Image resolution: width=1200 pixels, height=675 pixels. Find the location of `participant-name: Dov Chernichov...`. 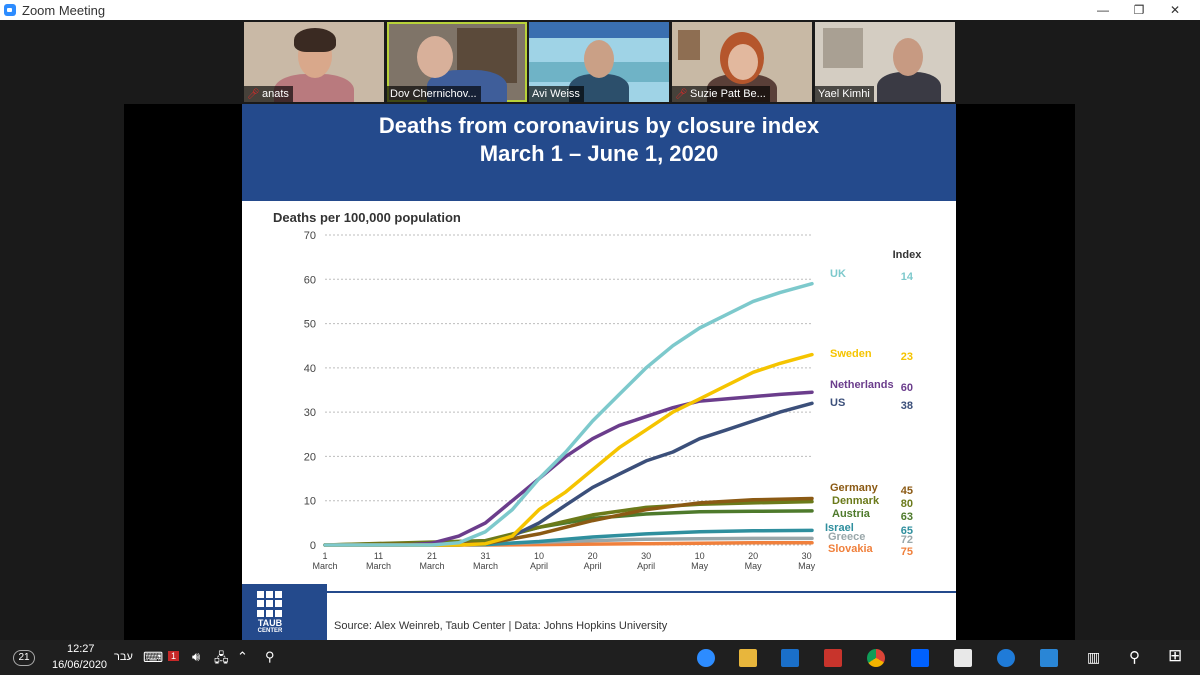

participant-name: Dov Chernichov... is located at coordinates (434, 94).